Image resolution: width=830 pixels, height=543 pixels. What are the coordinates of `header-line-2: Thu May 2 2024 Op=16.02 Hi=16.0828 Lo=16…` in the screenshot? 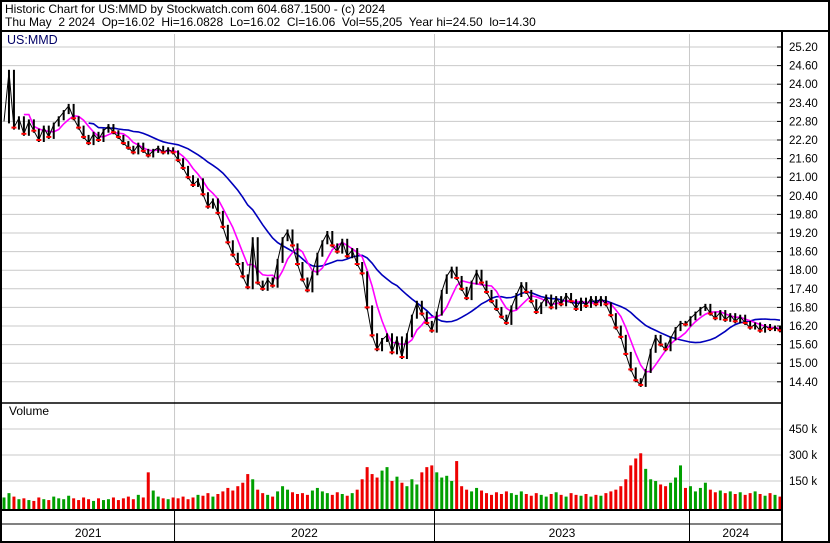 It's located at (270, 22).